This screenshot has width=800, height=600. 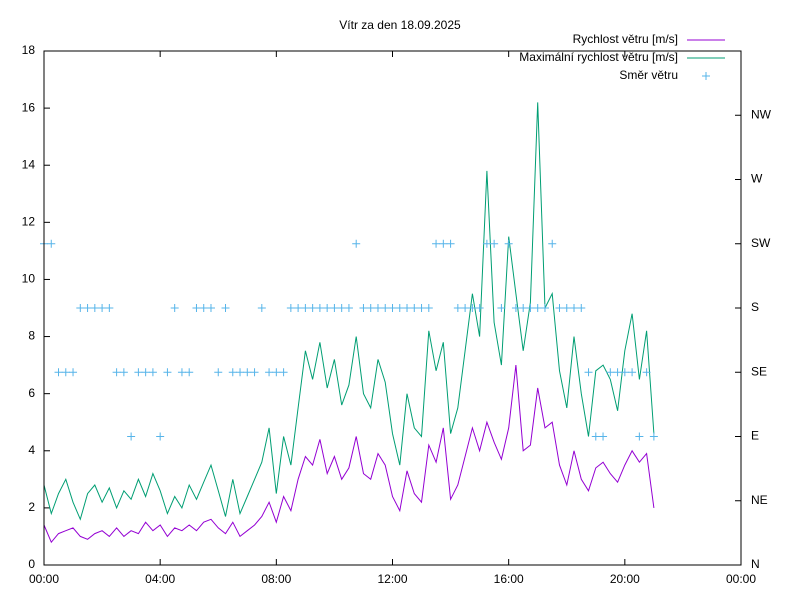 I want to click on y-tick-label: 14, so click(x=29, y=164).